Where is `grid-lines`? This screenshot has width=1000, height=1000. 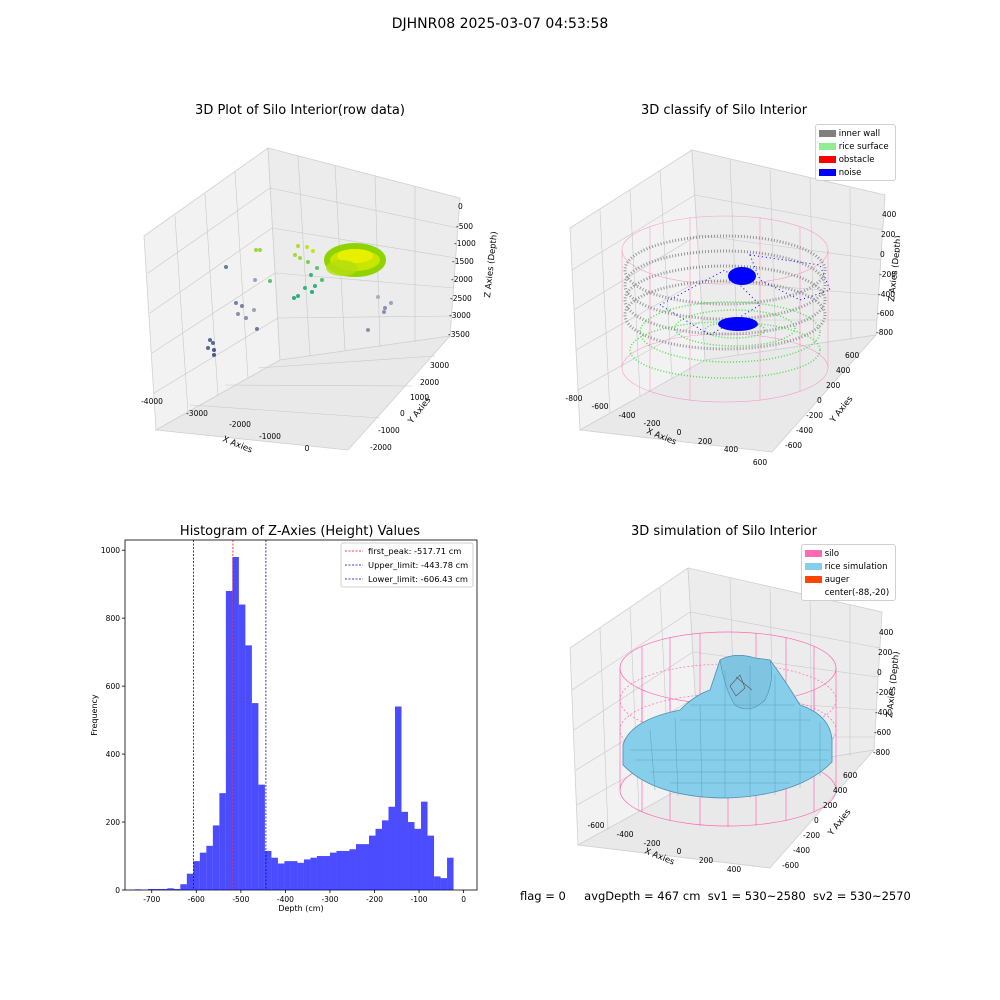 grid-lines is located at coordinates (303, 287).